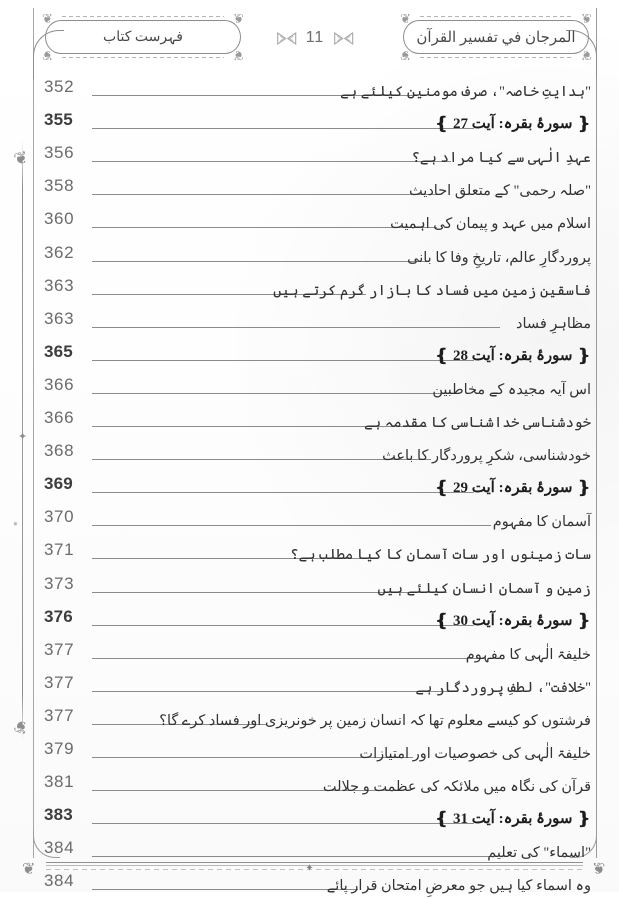 This screenshot has height=899, width=619. I want to click on toc-section-label: سورۂ بقرہ: آیت 31, so click(513, 819).